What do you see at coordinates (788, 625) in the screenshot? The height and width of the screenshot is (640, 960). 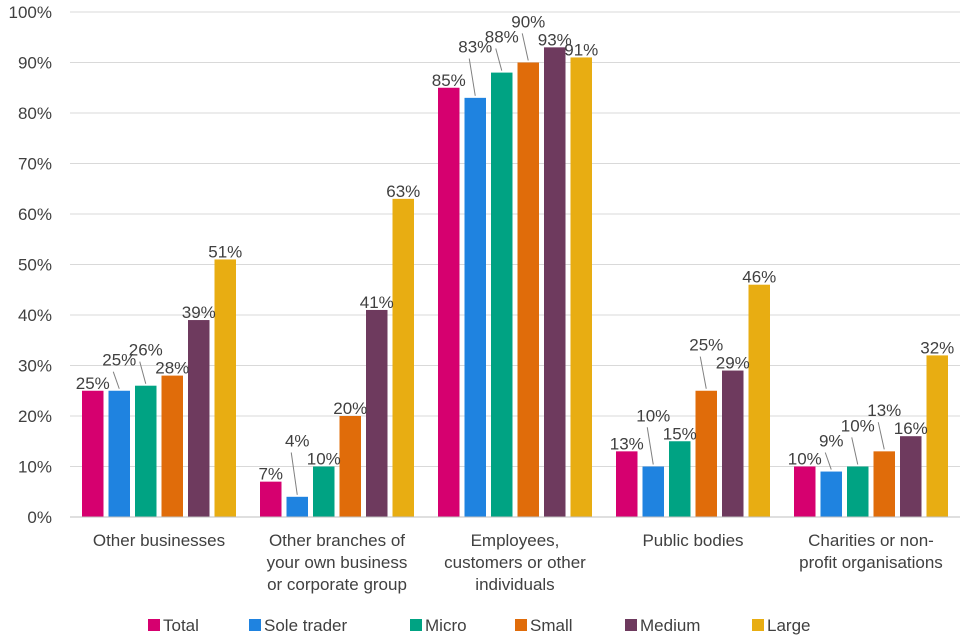 I see `legend-label: Large` at bounding box center [788, 625].